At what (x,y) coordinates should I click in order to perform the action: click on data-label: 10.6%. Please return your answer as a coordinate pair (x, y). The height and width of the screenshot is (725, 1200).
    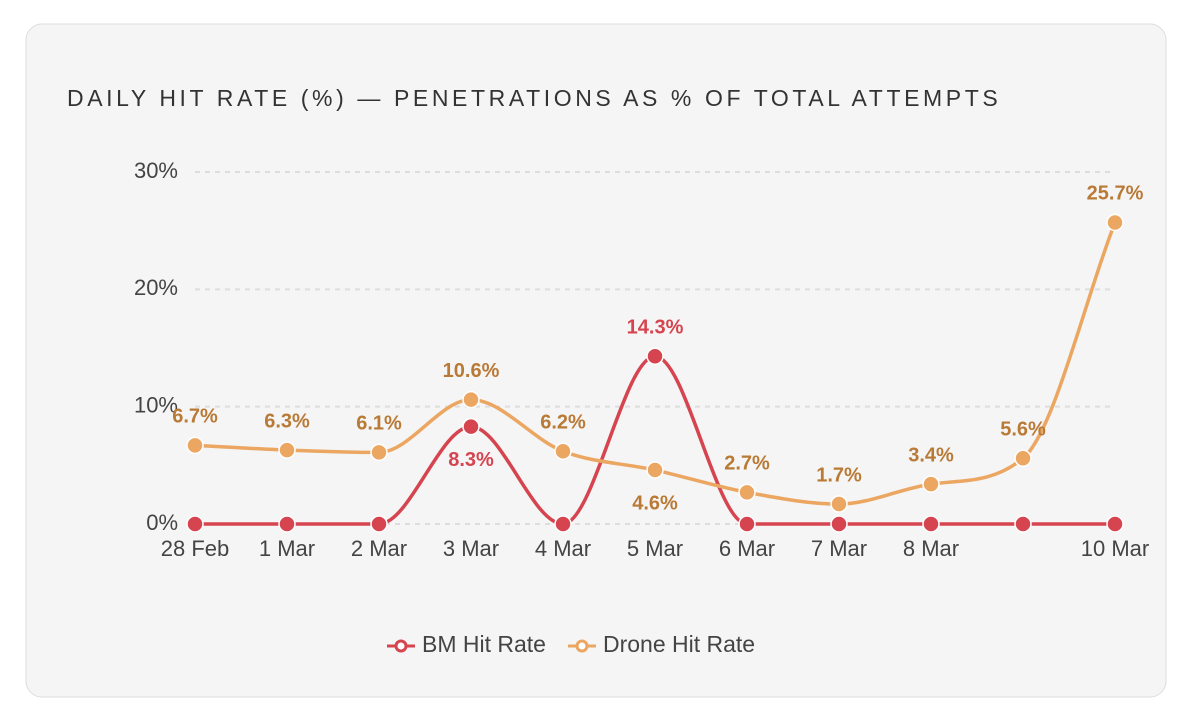
    Looking at the image, I should click on (471, 371).